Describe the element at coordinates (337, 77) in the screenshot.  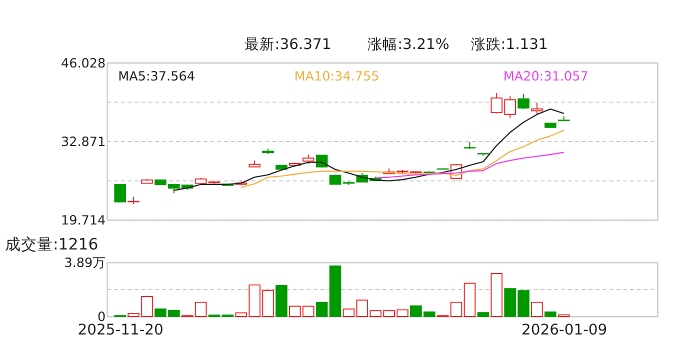
I see `text: MA10:34.755` at that location.